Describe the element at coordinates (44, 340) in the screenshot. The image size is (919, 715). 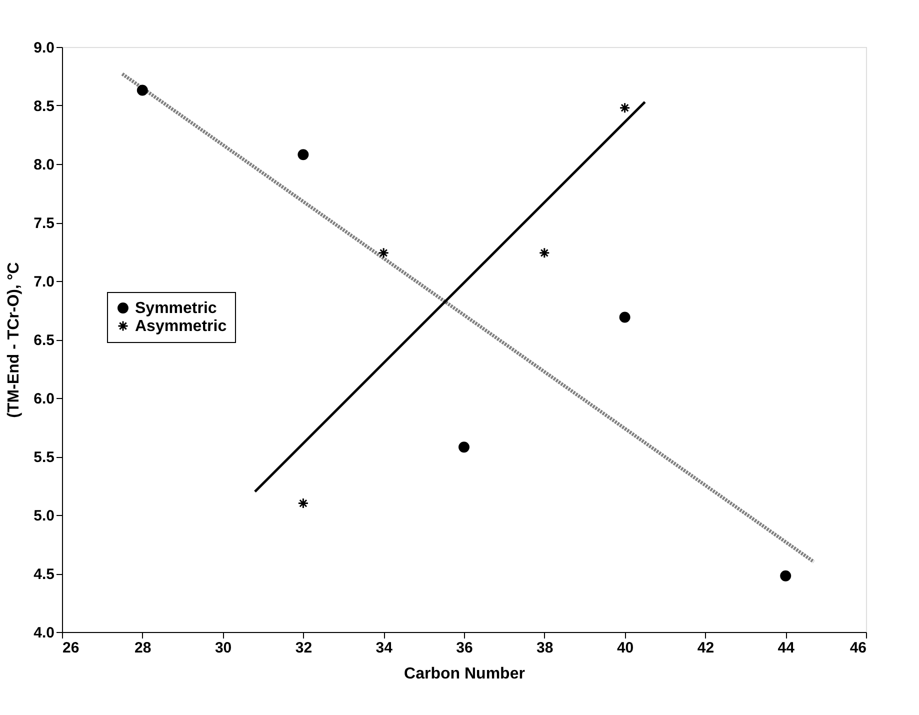
I see `y-tick-label: 6.5` at that location.